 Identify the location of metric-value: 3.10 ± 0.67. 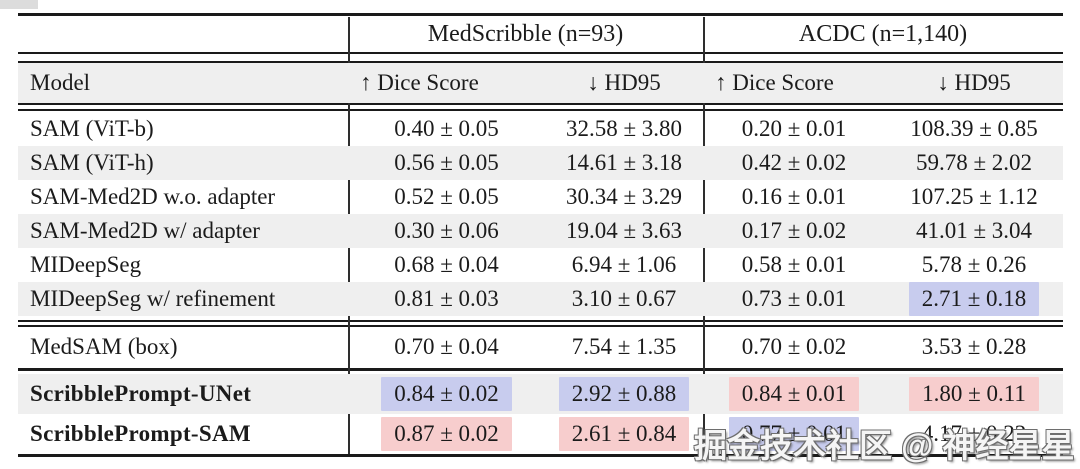
(624, 298).